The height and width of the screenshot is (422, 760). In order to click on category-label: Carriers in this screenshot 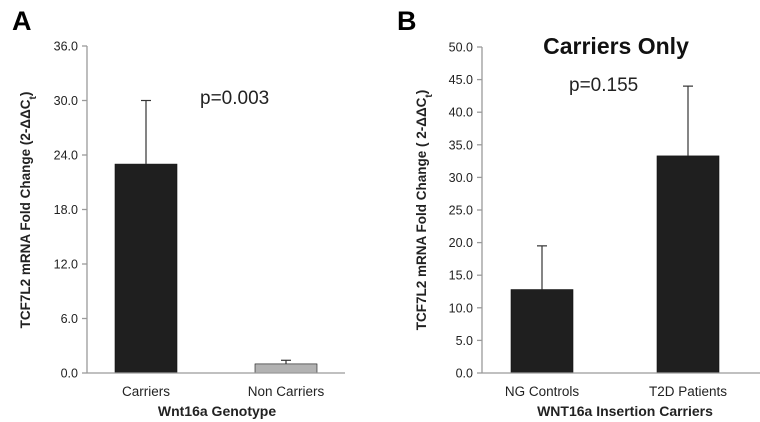, I will do `click(146, 391)`.